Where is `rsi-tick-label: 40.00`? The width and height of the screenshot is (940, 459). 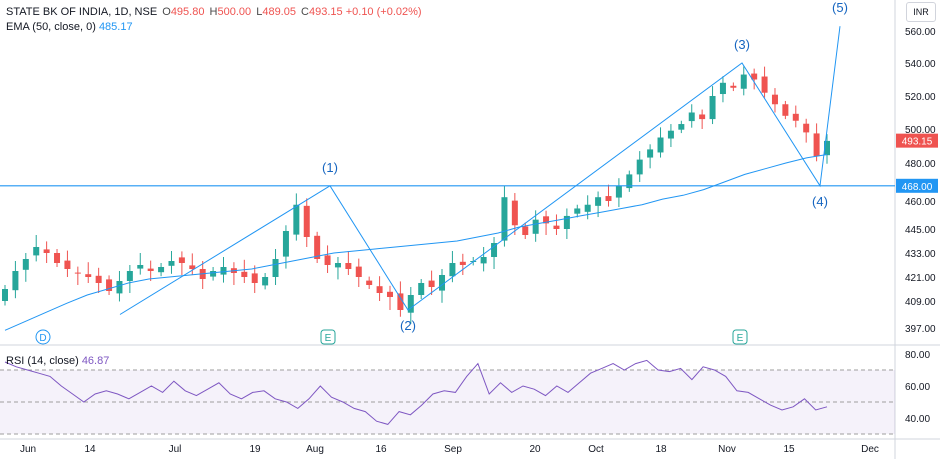
rsi-tick-label: 40.00 is located at coordinates (917, 419).